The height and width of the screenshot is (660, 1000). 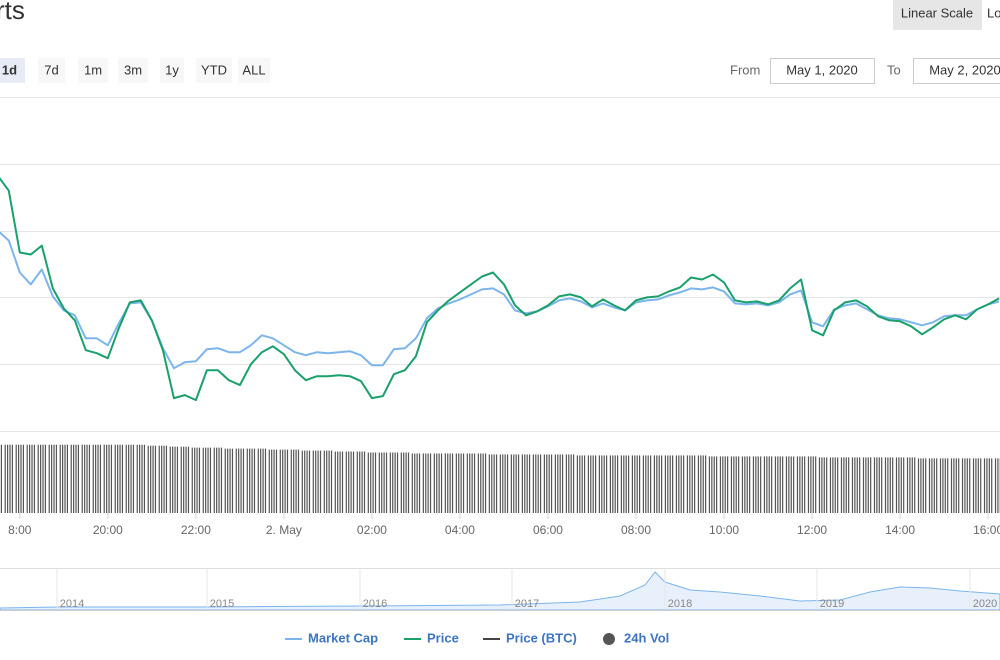 I want to click on x-tick-label: 04:00, so click(x=460, y=530).